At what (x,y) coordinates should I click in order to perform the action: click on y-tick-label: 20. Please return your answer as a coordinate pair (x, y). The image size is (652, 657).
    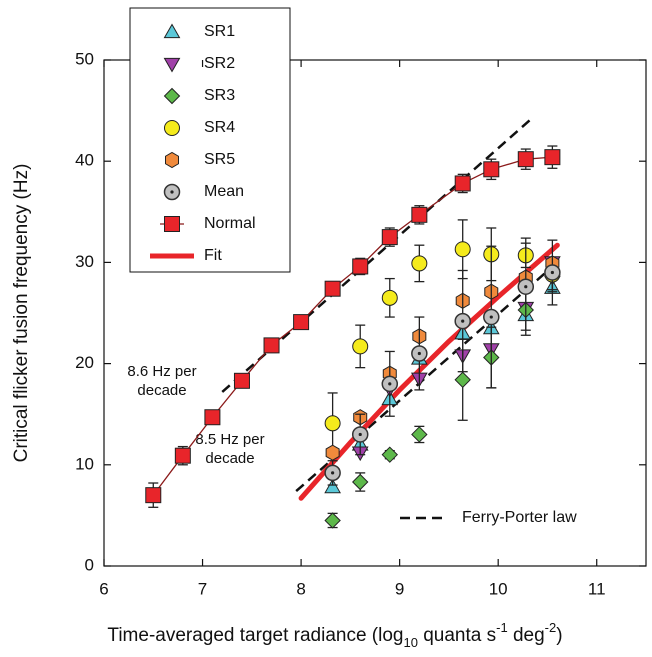
    Looking at the image, I should click on (84, 362).